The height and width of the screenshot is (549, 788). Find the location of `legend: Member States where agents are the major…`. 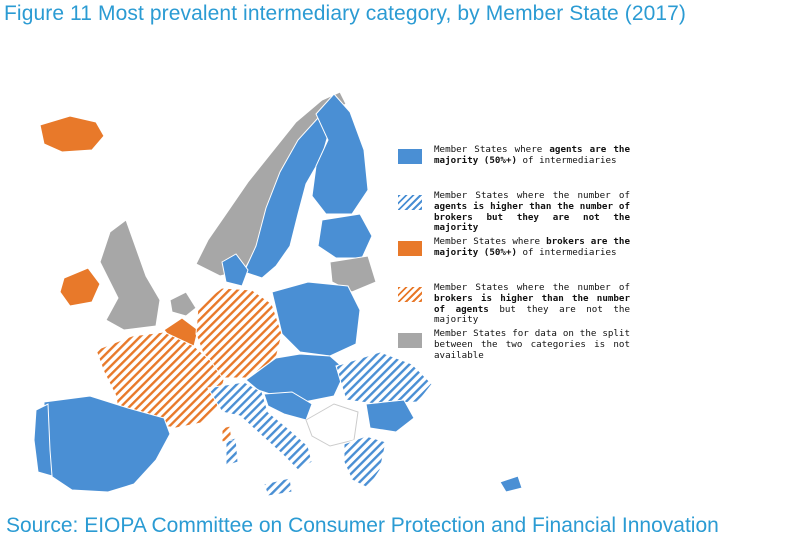

legend: Member States where agents are the major… is located at coordinates (516, 259).